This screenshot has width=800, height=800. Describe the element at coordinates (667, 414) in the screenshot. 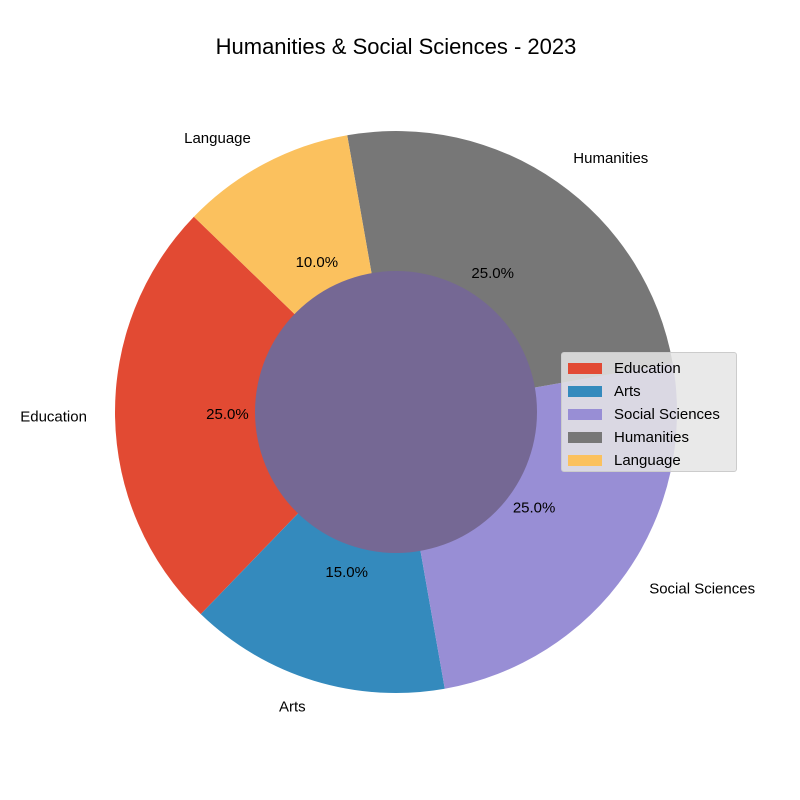

I see `legend-label: Social Sciences` at that location.